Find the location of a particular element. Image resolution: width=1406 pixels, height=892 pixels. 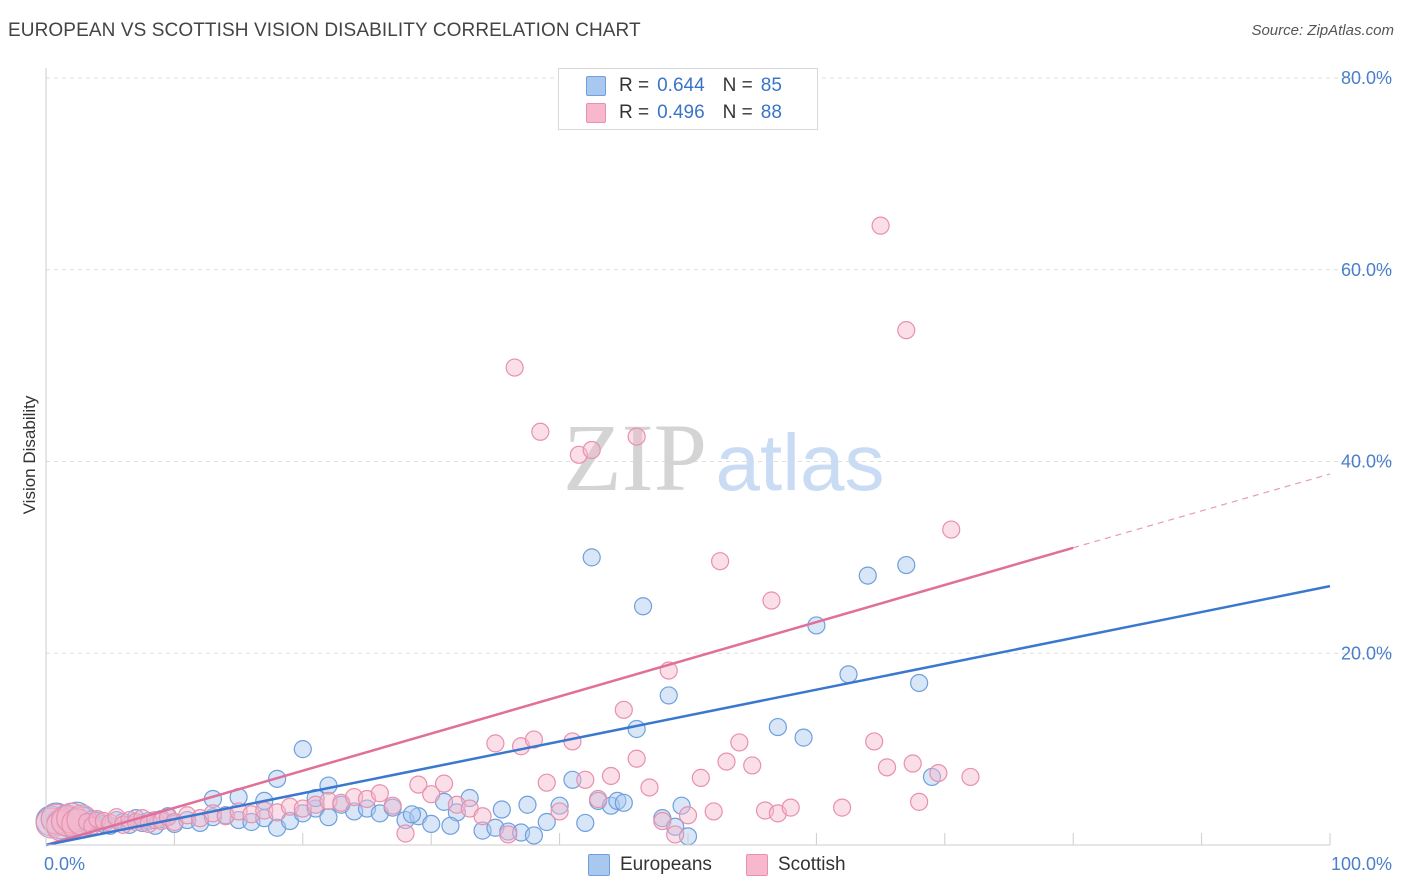

legend-n-value: 85 is located at coordinates (771, 85).